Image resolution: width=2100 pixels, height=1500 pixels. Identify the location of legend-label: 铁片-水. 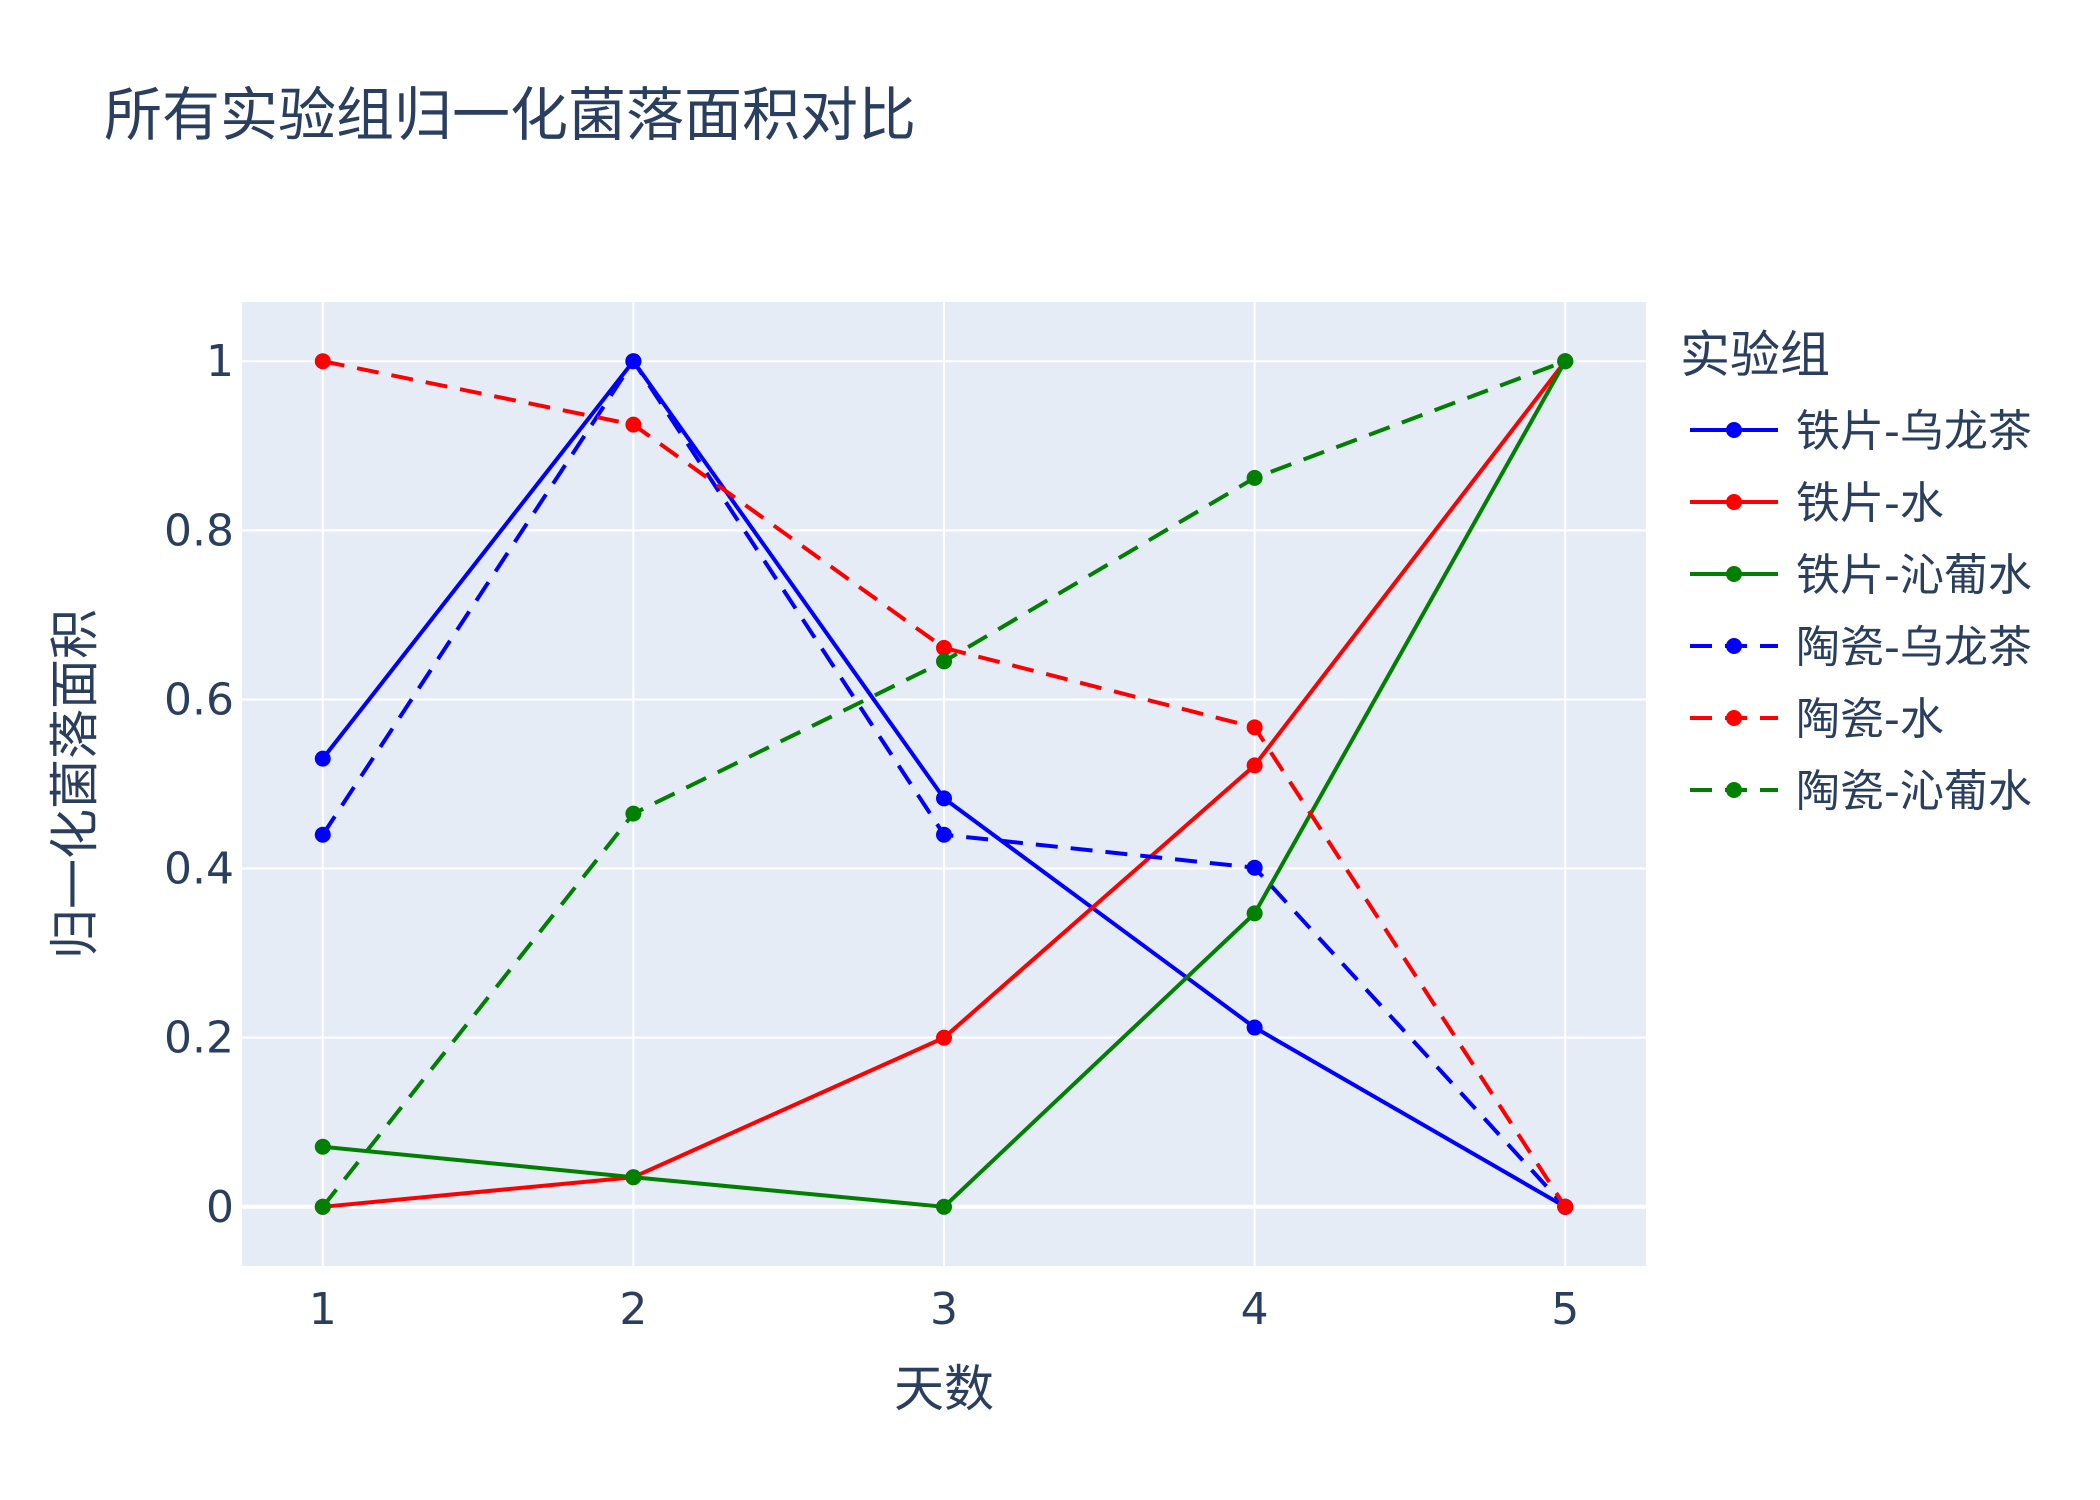
(1870, 503).